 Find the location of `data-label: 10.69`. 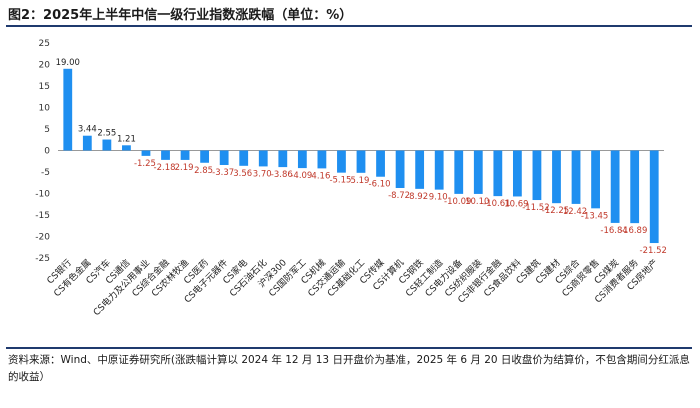

data-label: 10.69 is located at coordinates (516, 204).